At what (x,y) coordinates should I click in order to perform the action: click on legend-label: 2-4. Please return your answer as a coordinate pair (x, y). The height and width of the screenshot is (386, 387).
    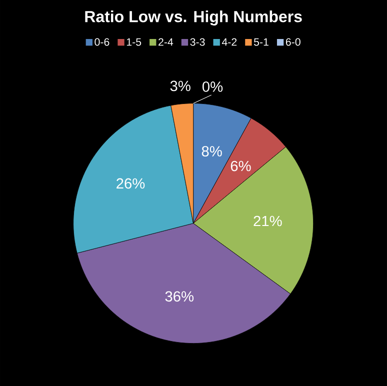
    Looking at the image, I should click on (166, 42).